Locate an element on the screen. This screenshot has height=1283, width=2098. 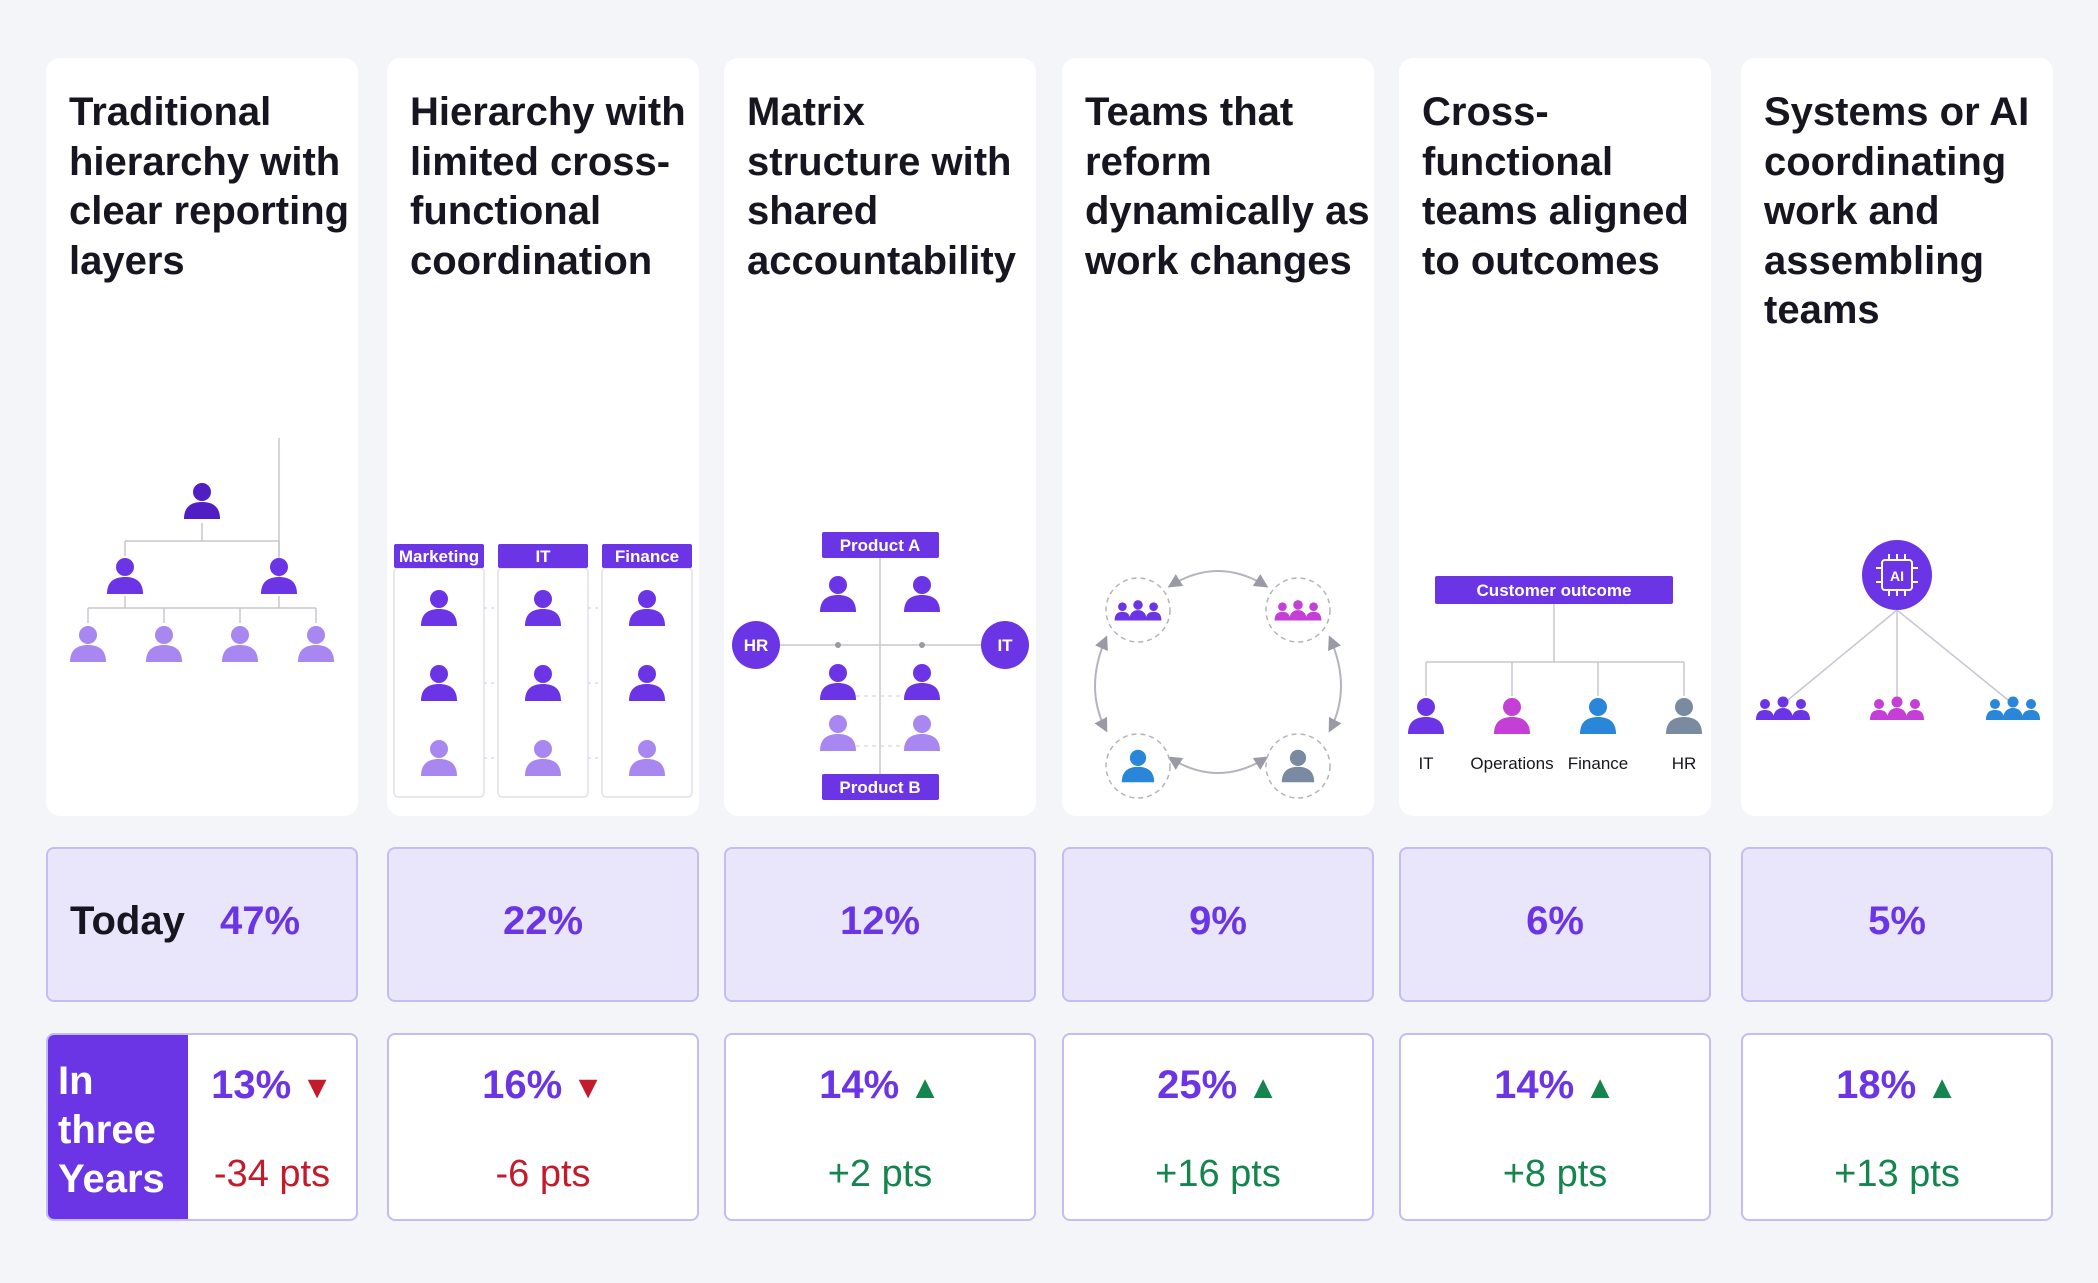
future-box: 16% ▼ -6 pts is located at coordinates (543, 1127).